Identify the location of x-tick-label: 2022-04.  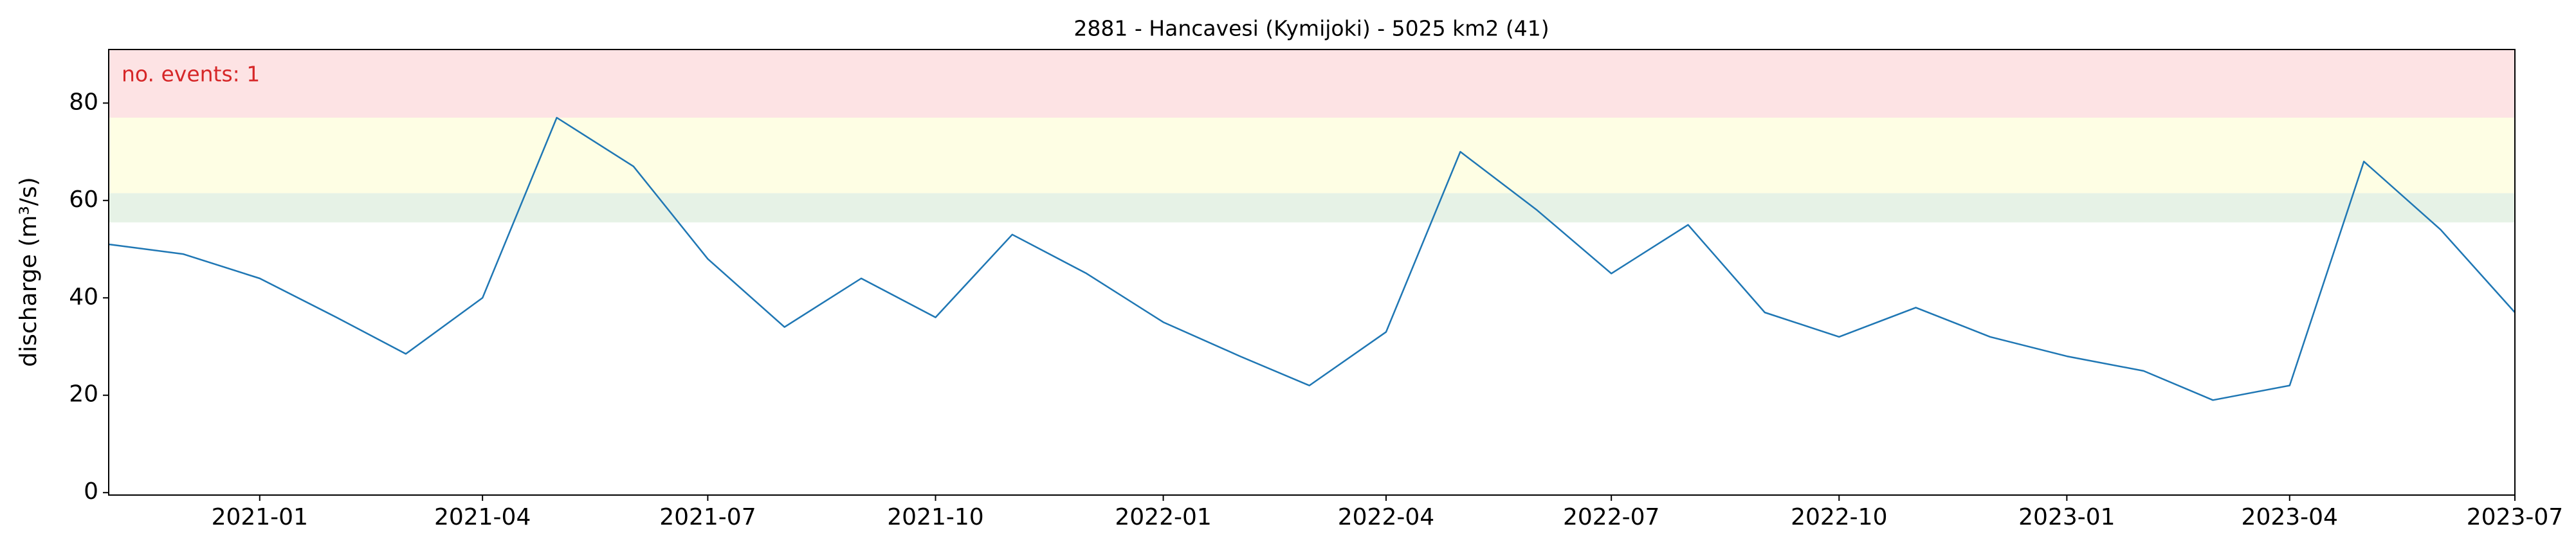
(1386, 517).